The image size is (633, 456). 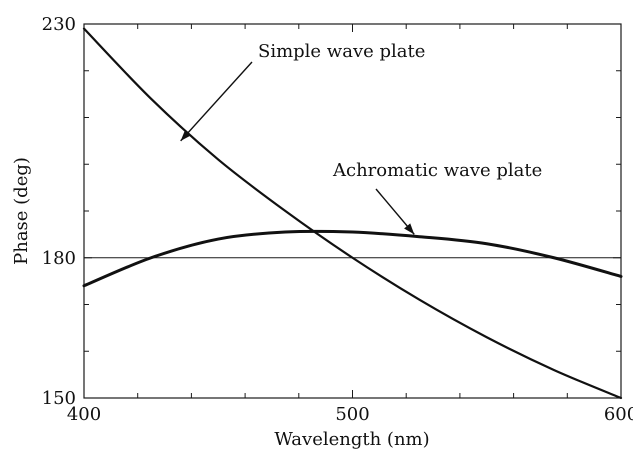 What do you see at coordinates (216, 101) in the screenshot?
I see `simple-wave-plate-annotation-arrow` at bounding box center [216, 101].